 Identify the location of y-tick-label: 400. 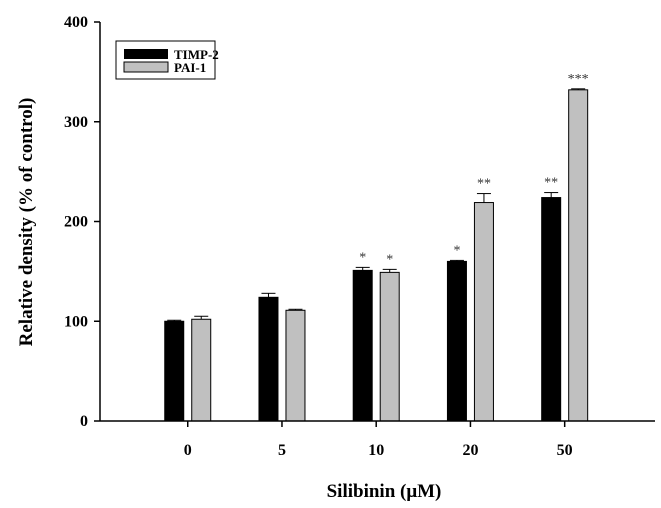
(76, 22).